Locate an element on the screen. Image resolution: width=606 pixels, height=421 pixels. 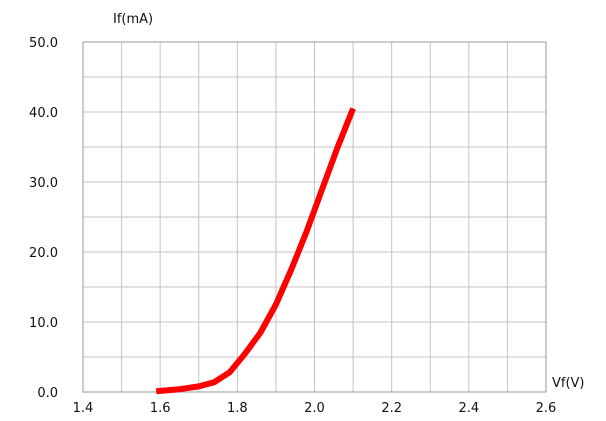
y-tick-label: 30.0 is located at coordinates (43, 183).